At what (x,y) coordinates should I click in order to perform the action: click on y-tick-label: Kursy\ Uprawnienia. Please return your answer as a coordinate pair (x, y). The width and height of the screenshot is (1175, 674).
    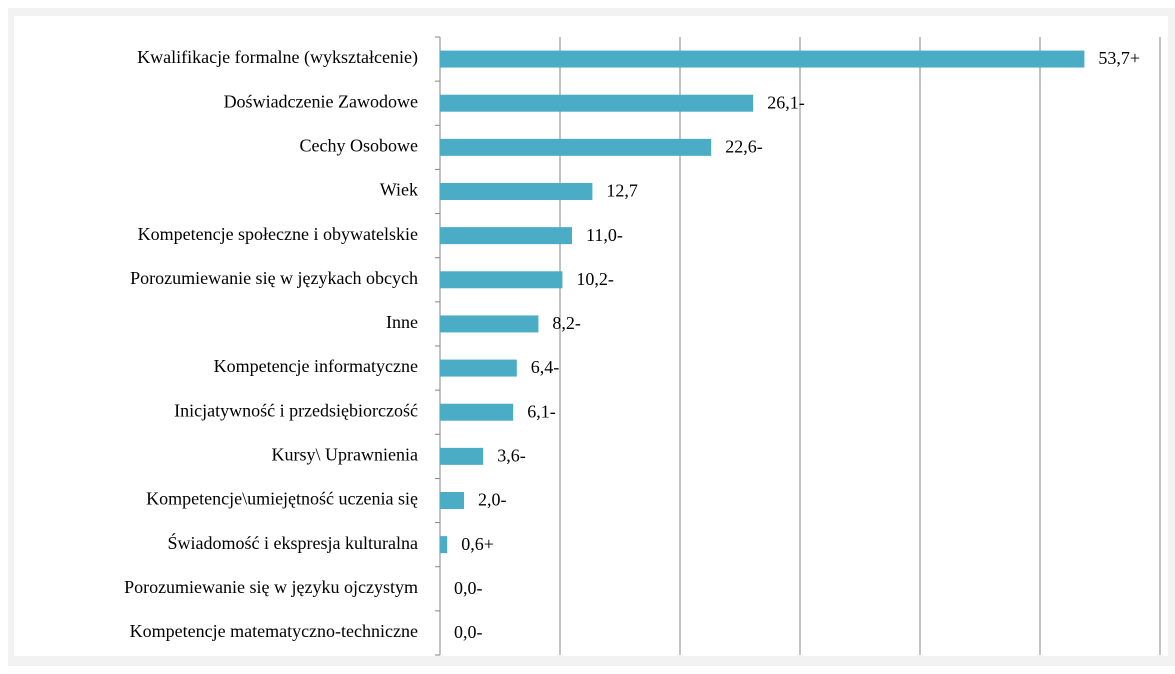
    Looking at the image, I should click on (345, 454).